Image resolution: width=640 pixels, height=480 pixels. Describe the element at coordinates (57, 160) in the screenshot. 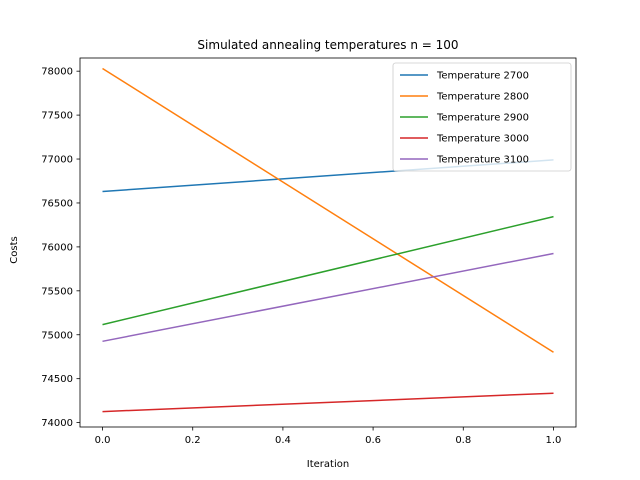

I see `y-tick-label: 77000` at that location.